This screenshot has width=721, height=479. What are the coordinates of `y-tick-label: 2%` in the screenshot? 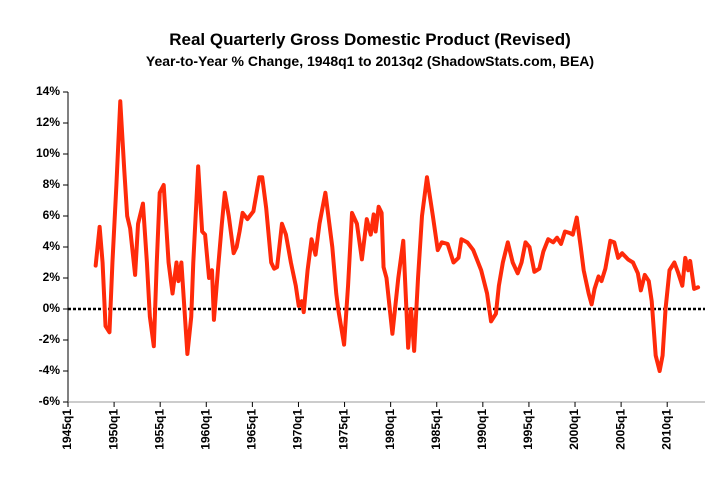 It's located at (52, 277).